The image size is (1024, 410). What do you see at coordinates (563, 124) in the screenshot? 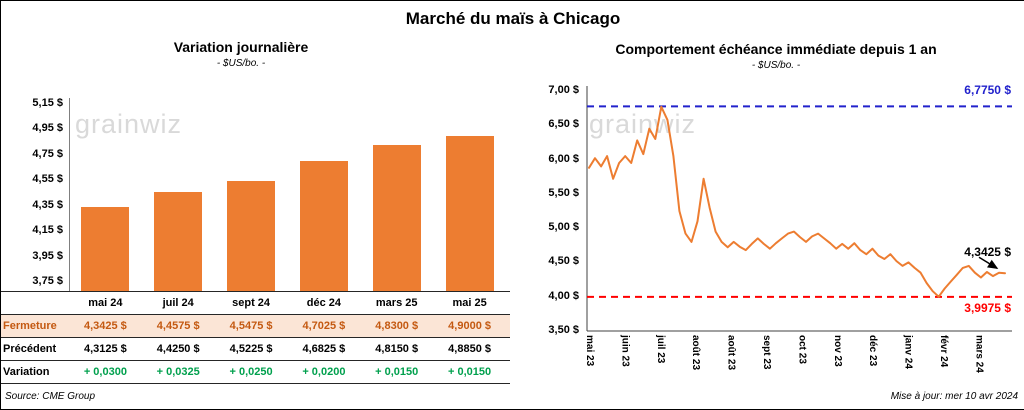
I see `y-tick-label: 6,50 $` at bounding box center [563, 124].